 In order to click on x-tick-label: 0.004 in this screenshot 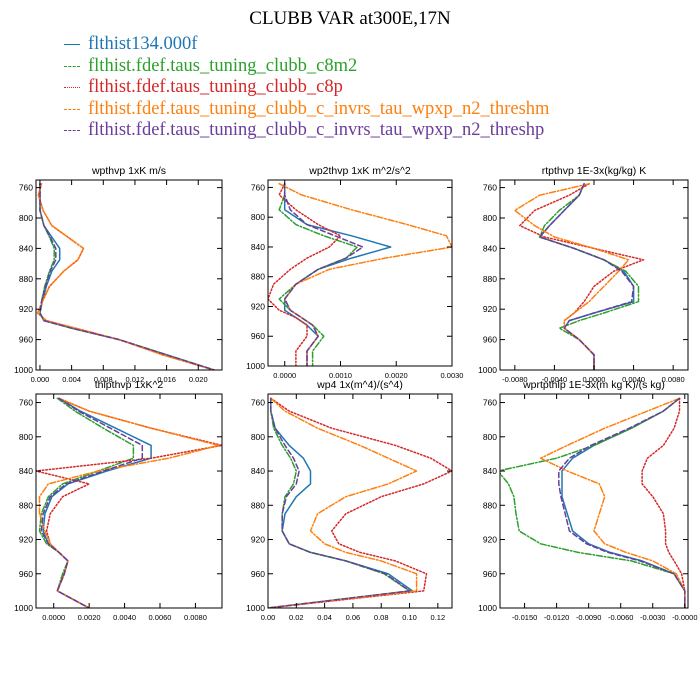, I will do `click(71, 379)`.